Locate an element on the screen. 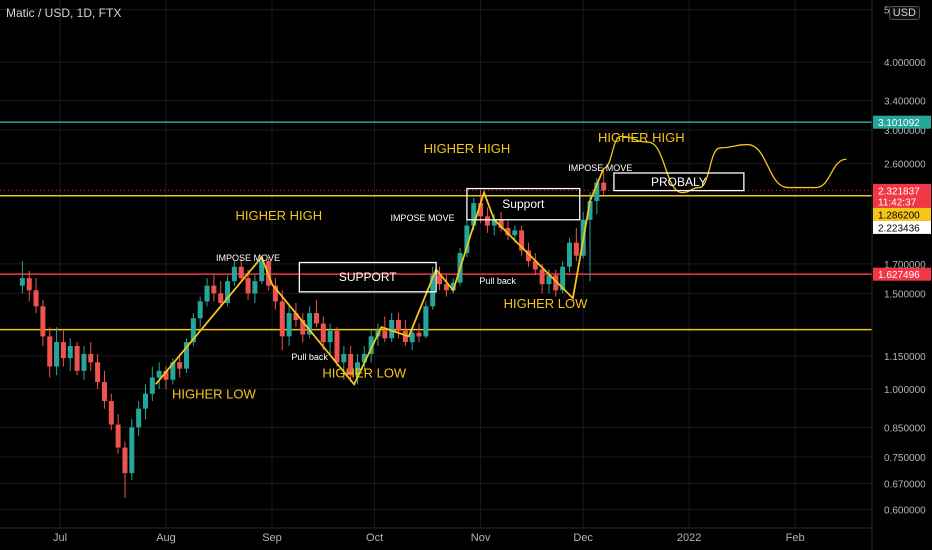 The width and height of the screenshot is (932, 550). projection-curve is located at coordinates (725, 164).